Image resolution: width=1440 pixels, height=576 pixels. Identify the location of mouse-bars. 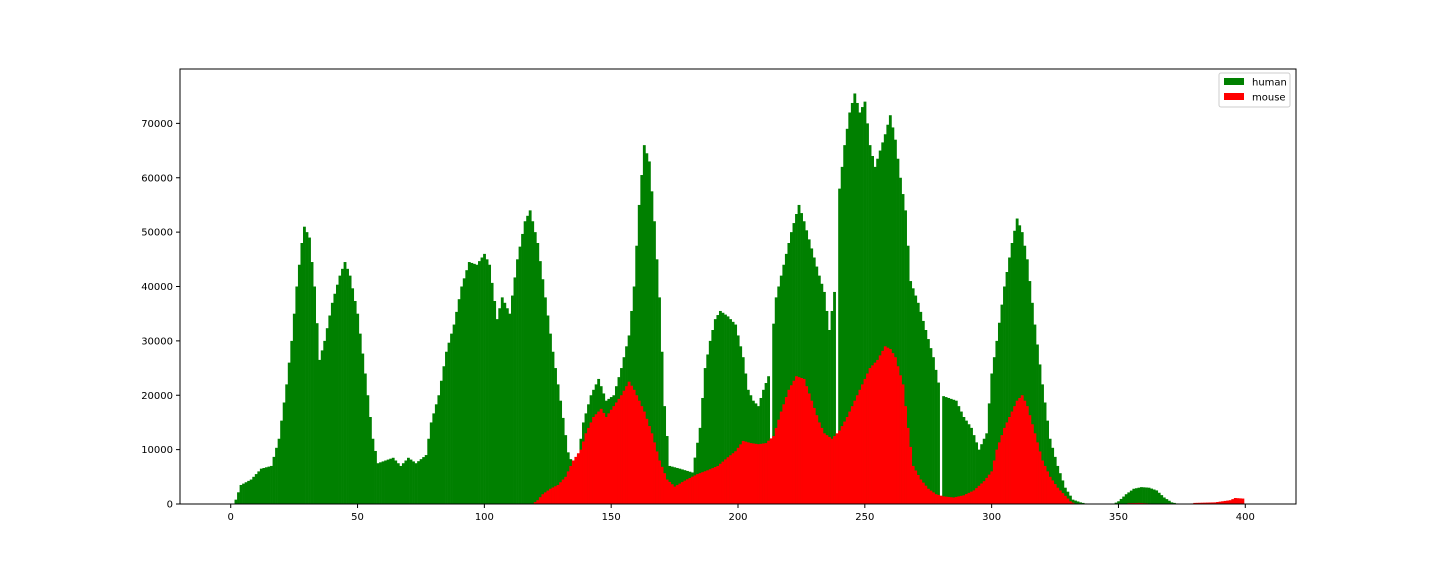
(889, 425).